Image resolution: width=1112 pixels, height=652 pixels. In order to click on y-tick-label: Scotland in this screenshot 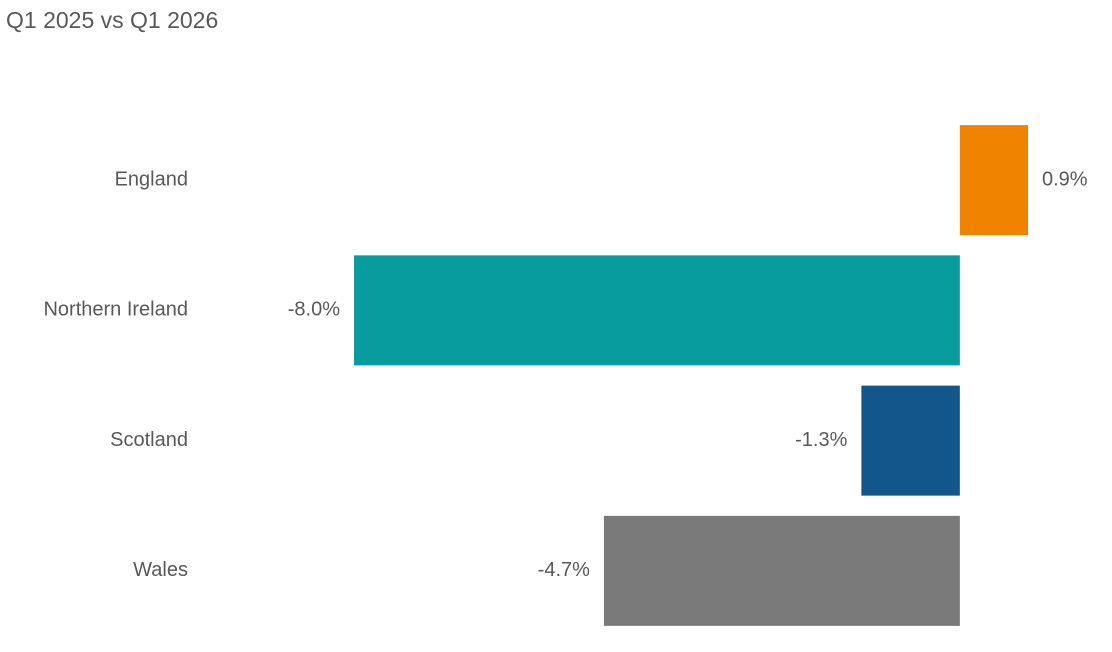, I will do `click(149, 440)`.